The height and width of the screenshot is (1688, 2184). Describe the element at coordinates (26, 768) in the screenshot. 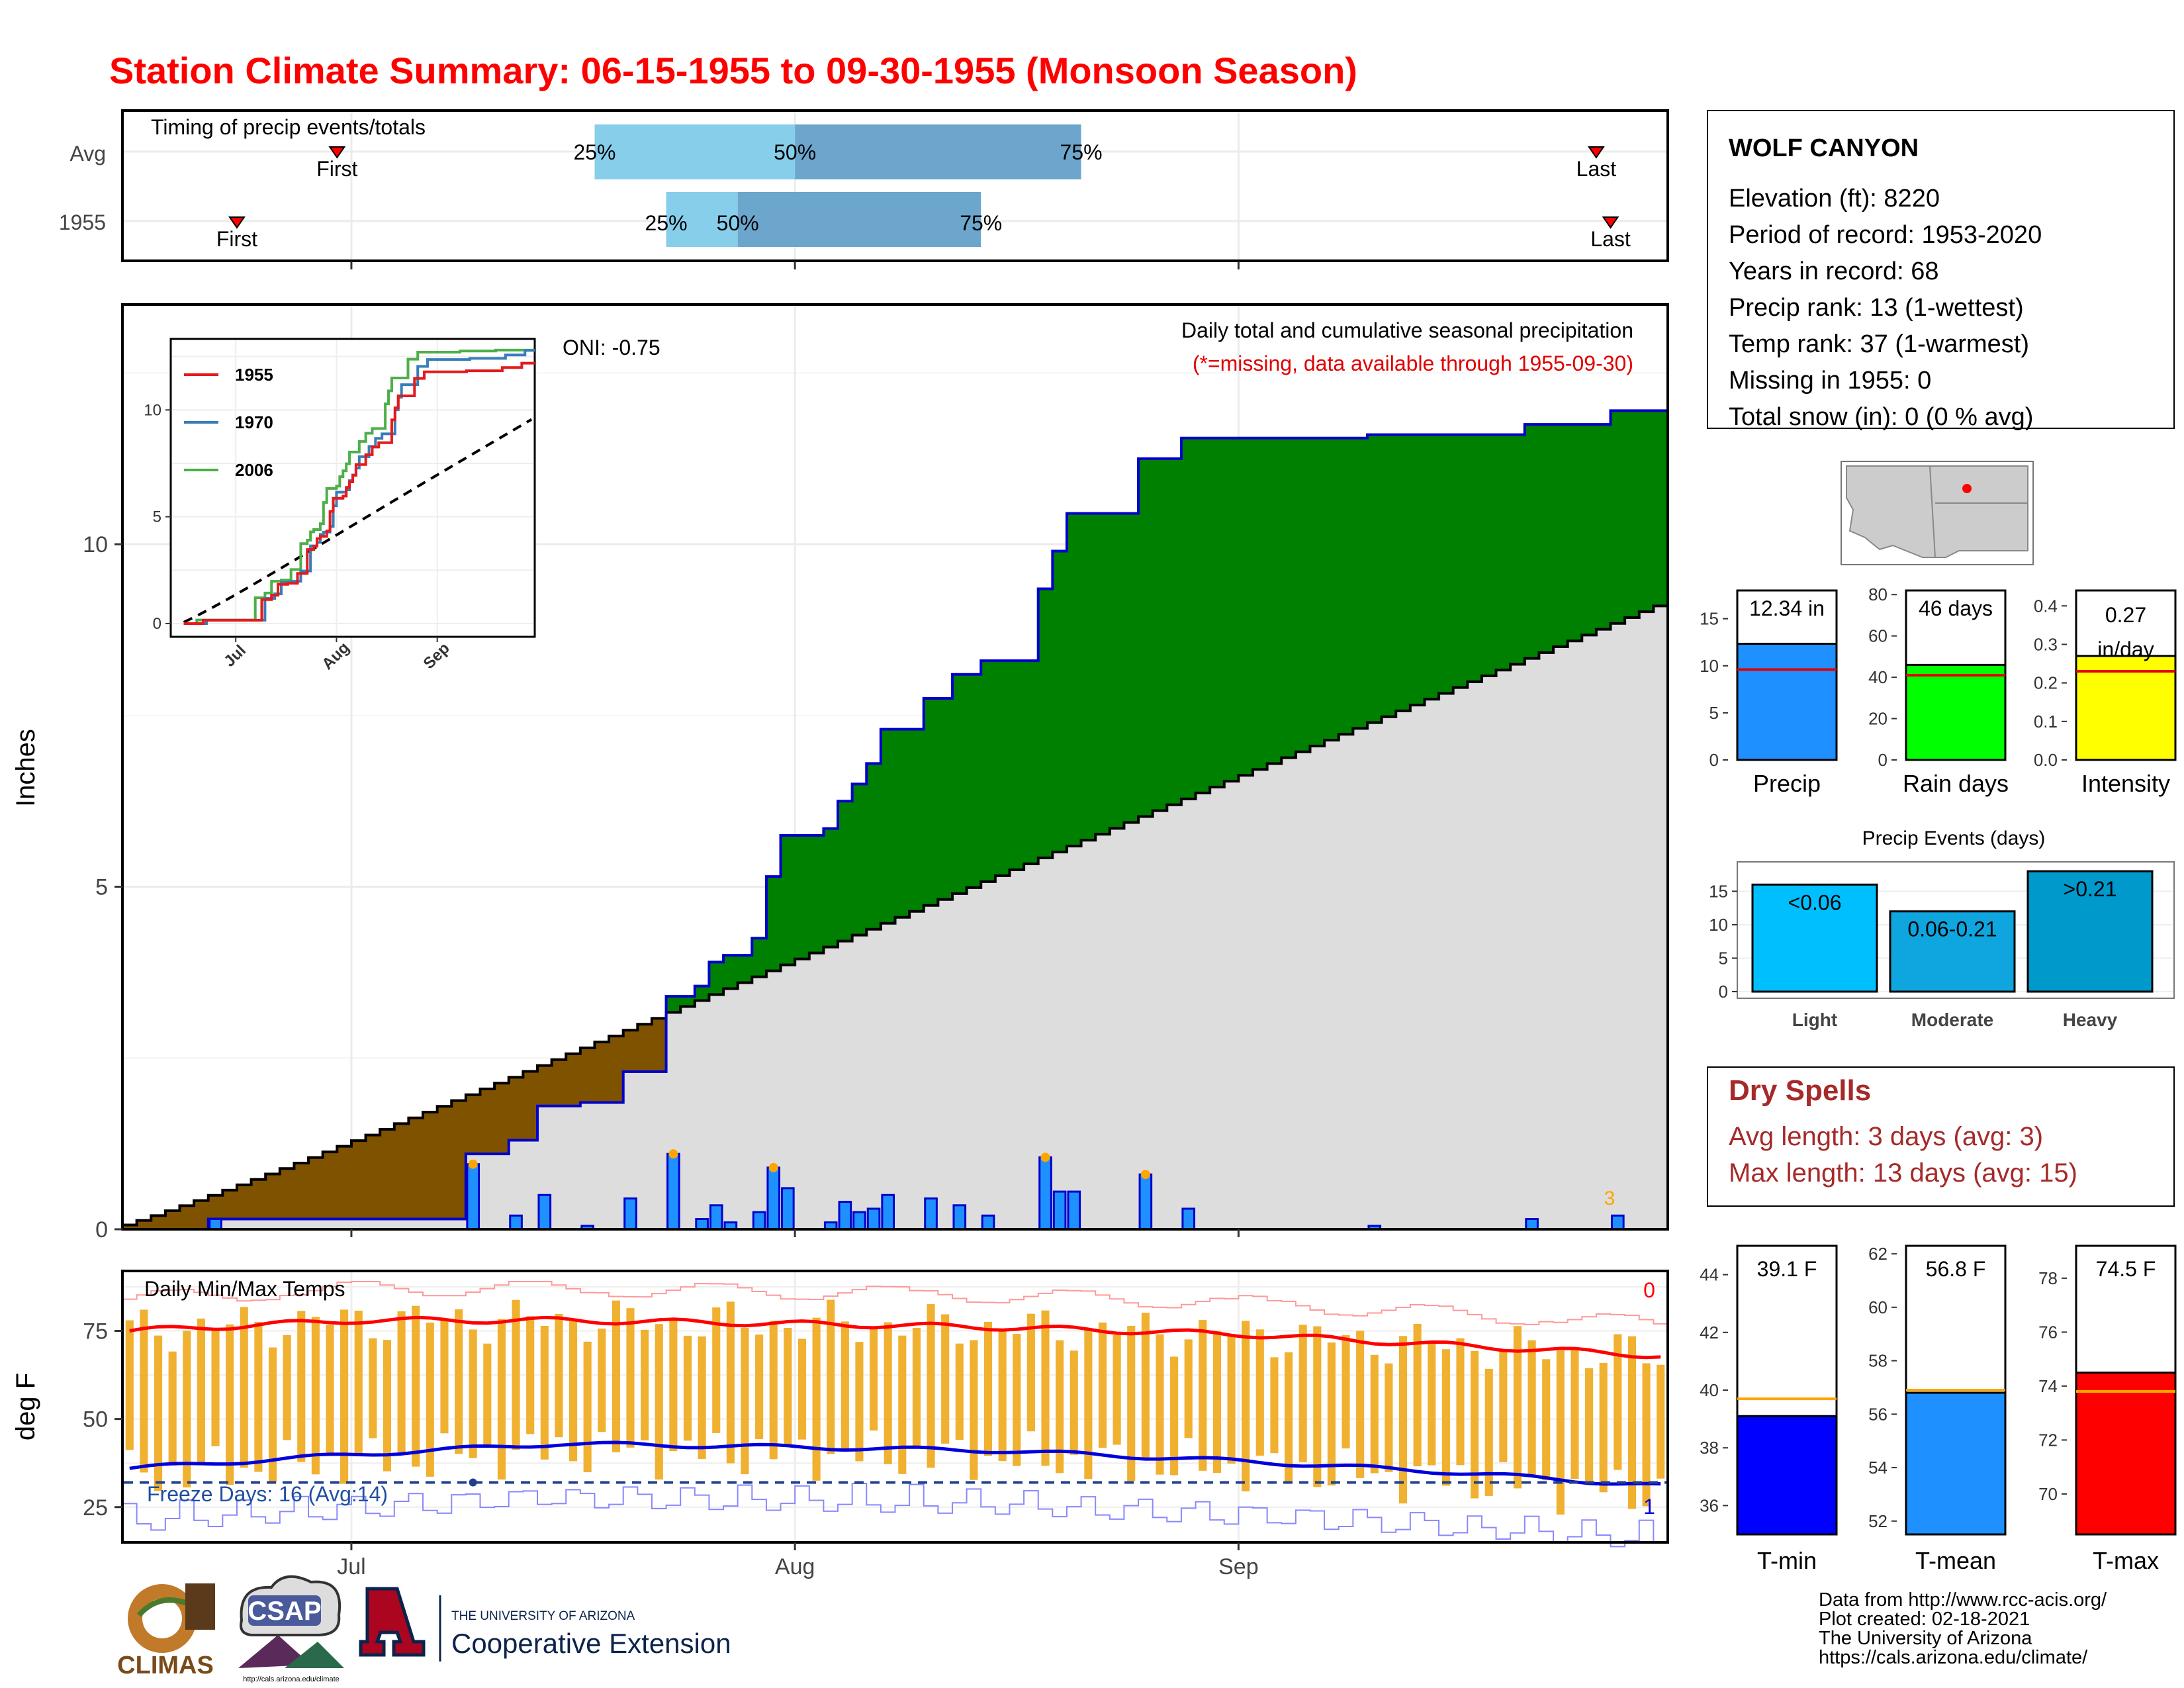

I see `precip-ylabel: Inches` at that location.